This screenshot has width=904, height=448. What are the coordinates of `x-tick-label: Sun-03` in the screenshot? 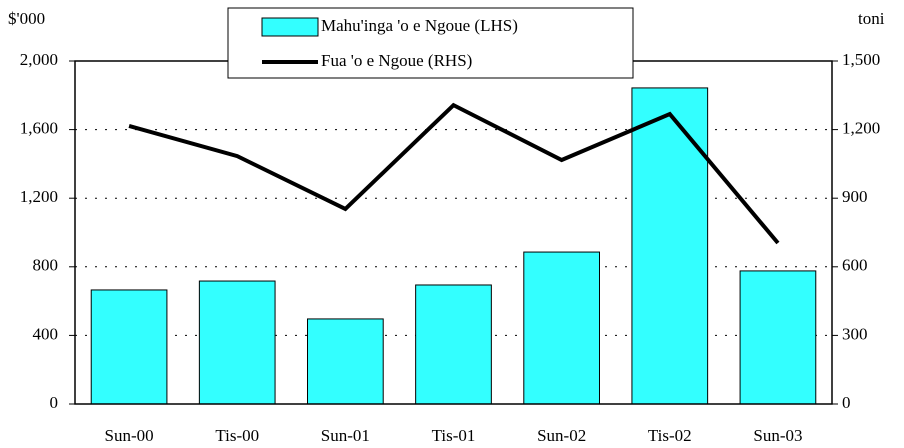 It's located at (777, 435).